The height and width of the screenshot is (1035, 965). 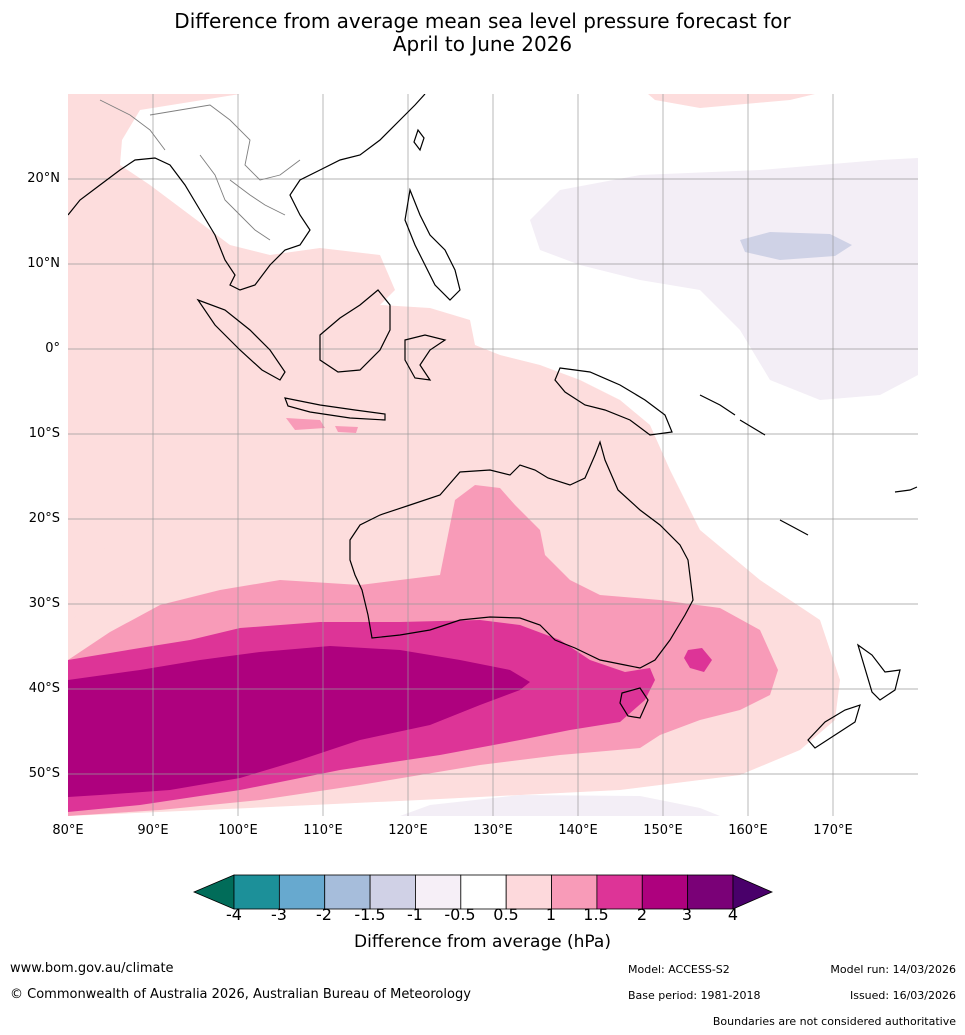 What do you see at coordinates (322, 425) in the screenshot?
I see `anomaly-band-0-5-to-1-indonesia` at bounding box center [322, 425].